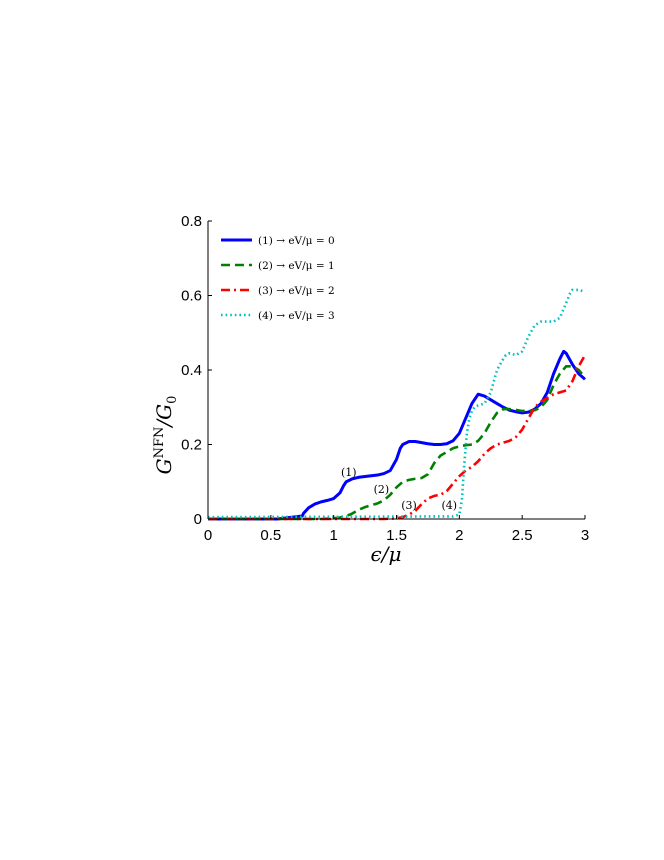 The height and width of the screenshot is (860, 664). I want to click on x-tick-label: 0.5, so click(270, 535).